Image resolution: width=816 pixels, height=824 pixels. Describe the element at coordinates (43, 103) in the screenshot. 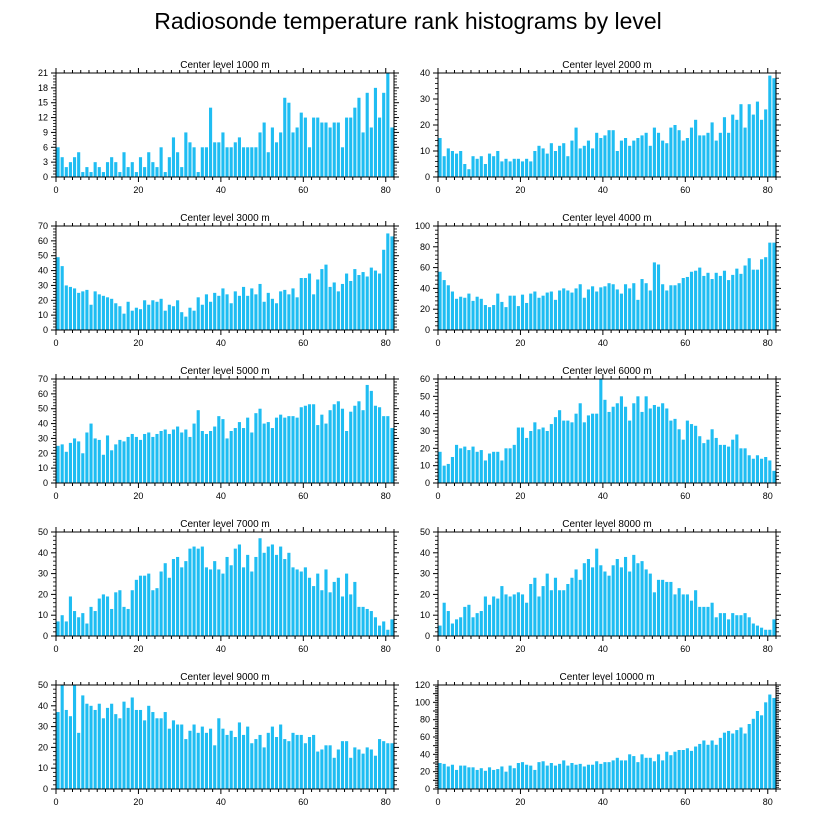

I see `y-tick-label: 15` at that location.